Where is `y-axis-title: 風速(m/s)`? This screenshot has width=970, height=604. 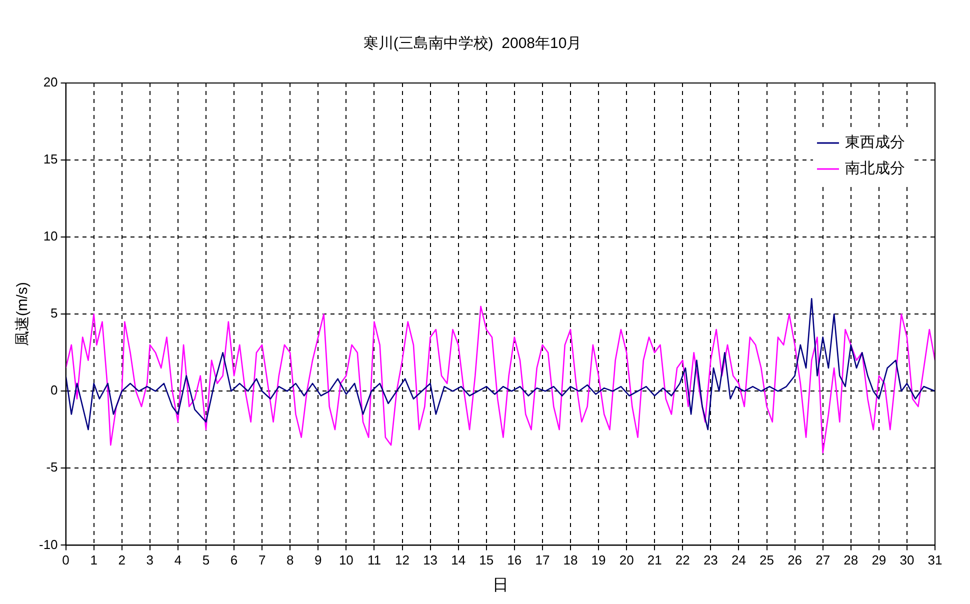 y-axis-title: 風速(m/s) is located at coordinates (23, 314).